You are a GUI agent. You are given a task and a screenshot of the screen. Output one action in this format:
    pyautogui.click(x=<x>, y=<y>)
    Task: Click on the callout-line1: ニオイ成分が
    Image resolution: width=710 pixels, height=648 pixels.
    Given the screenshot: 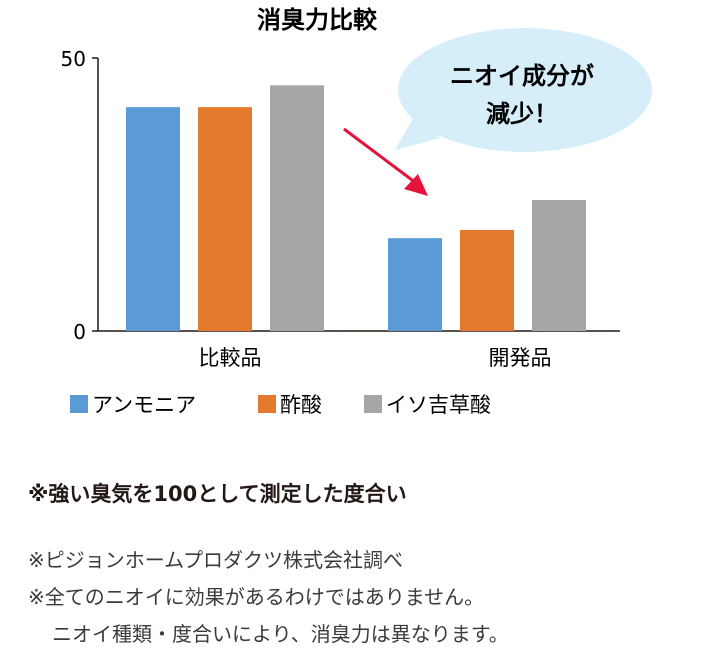 What is the action you would take?
    pyautogui.click(x=522, y=76)
    